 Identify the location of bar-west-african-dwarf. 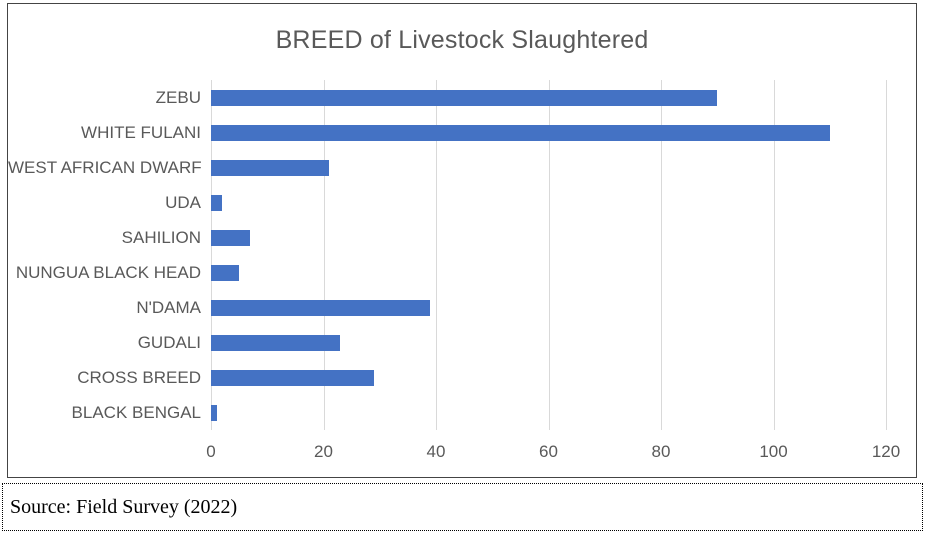
(270, 167).